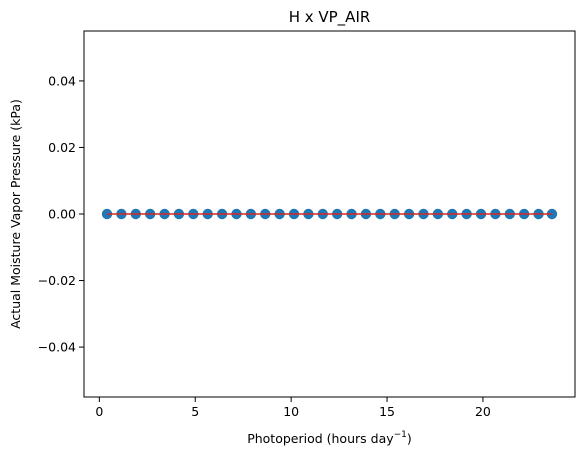 The height and width of the screenshot is (460, 587). I want to click on x-tick-label: 0, so click(99, 411).